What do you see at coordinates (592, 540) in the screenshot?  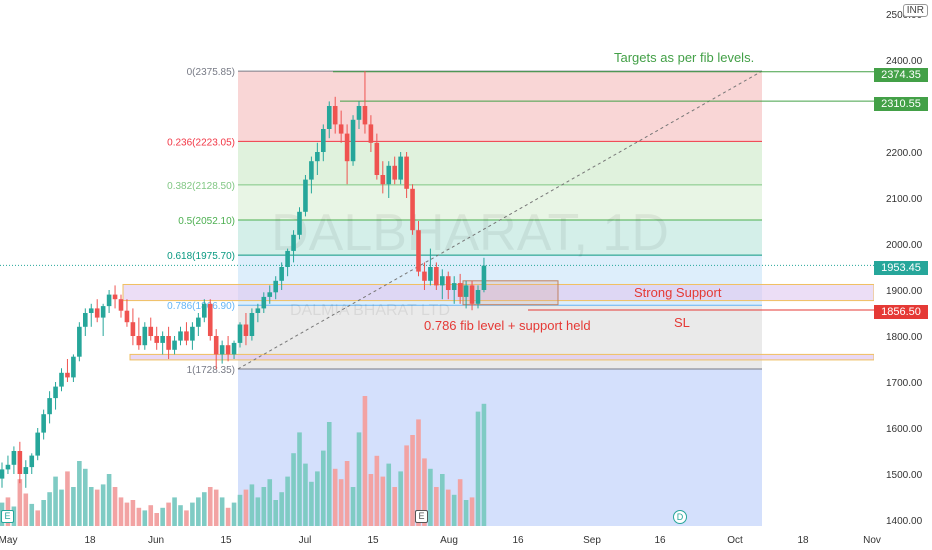 I see `x-tick-label: Sep` at bounding box center [592, 540].